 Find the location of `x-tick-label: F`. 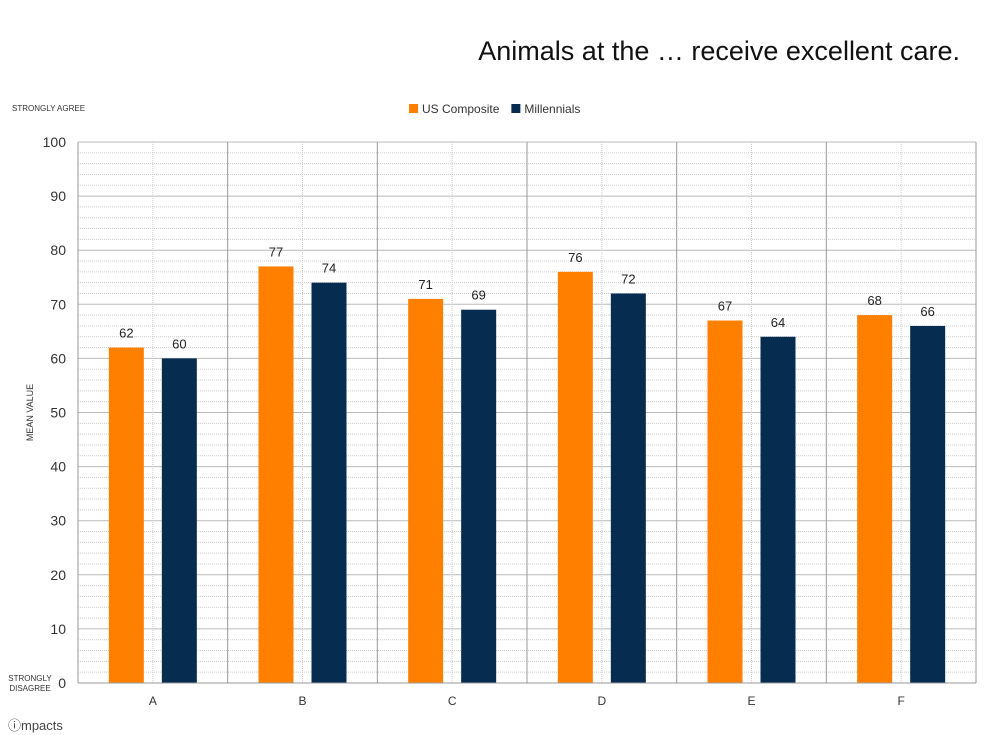

x-tick-label: F is located at coordinates (900, 701).